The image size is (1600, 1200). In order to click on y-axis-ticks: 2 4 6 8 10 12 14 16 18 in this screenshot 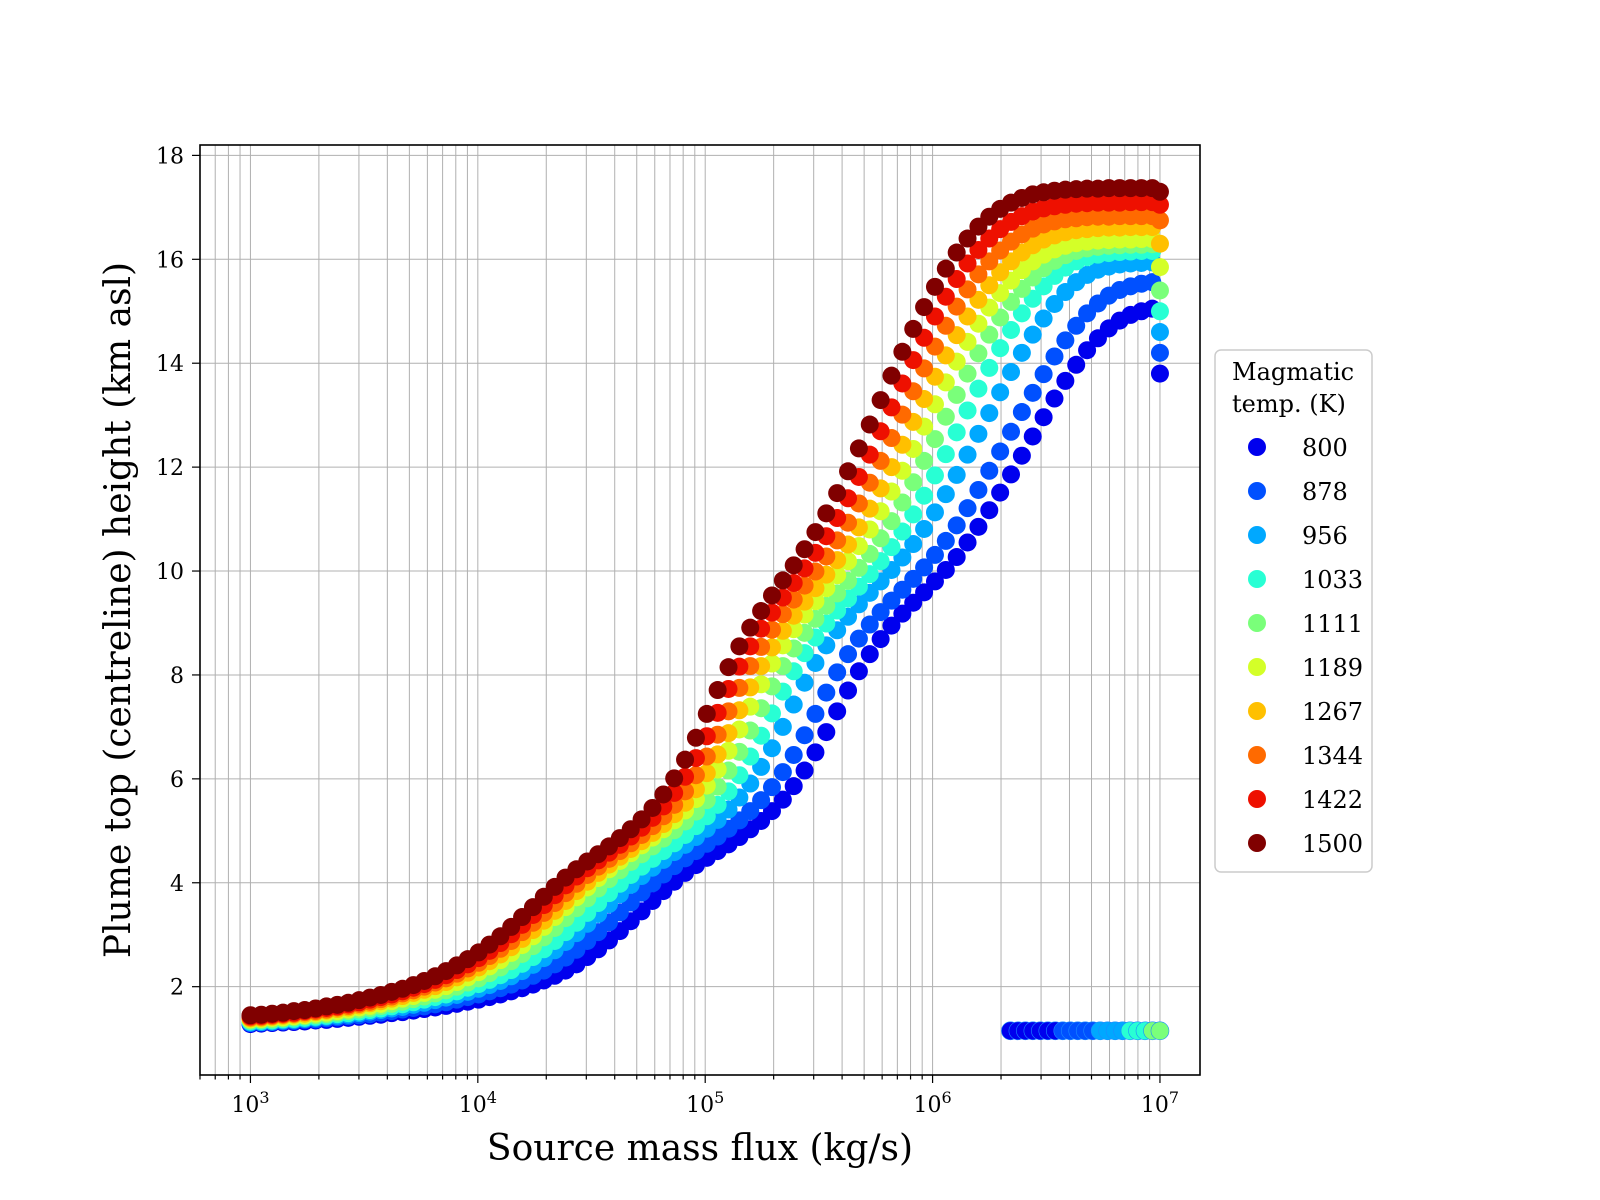, I will do `click(178, 572)`.